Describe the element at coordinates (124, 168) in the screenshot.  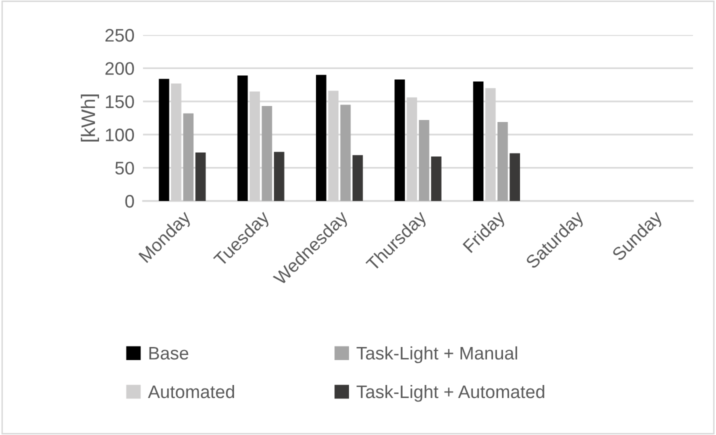
I see `y-tick-label: 50` at that location.